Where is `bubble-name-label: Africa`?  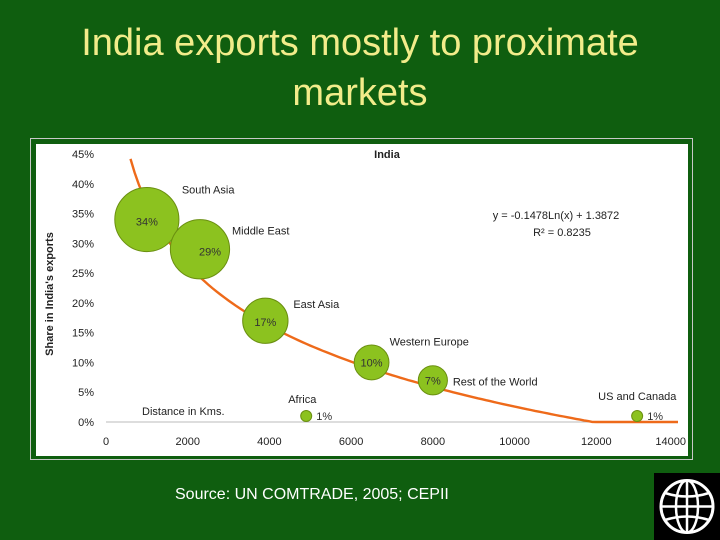
bubble-name-label: Africa is located at coordinates (302, 400).